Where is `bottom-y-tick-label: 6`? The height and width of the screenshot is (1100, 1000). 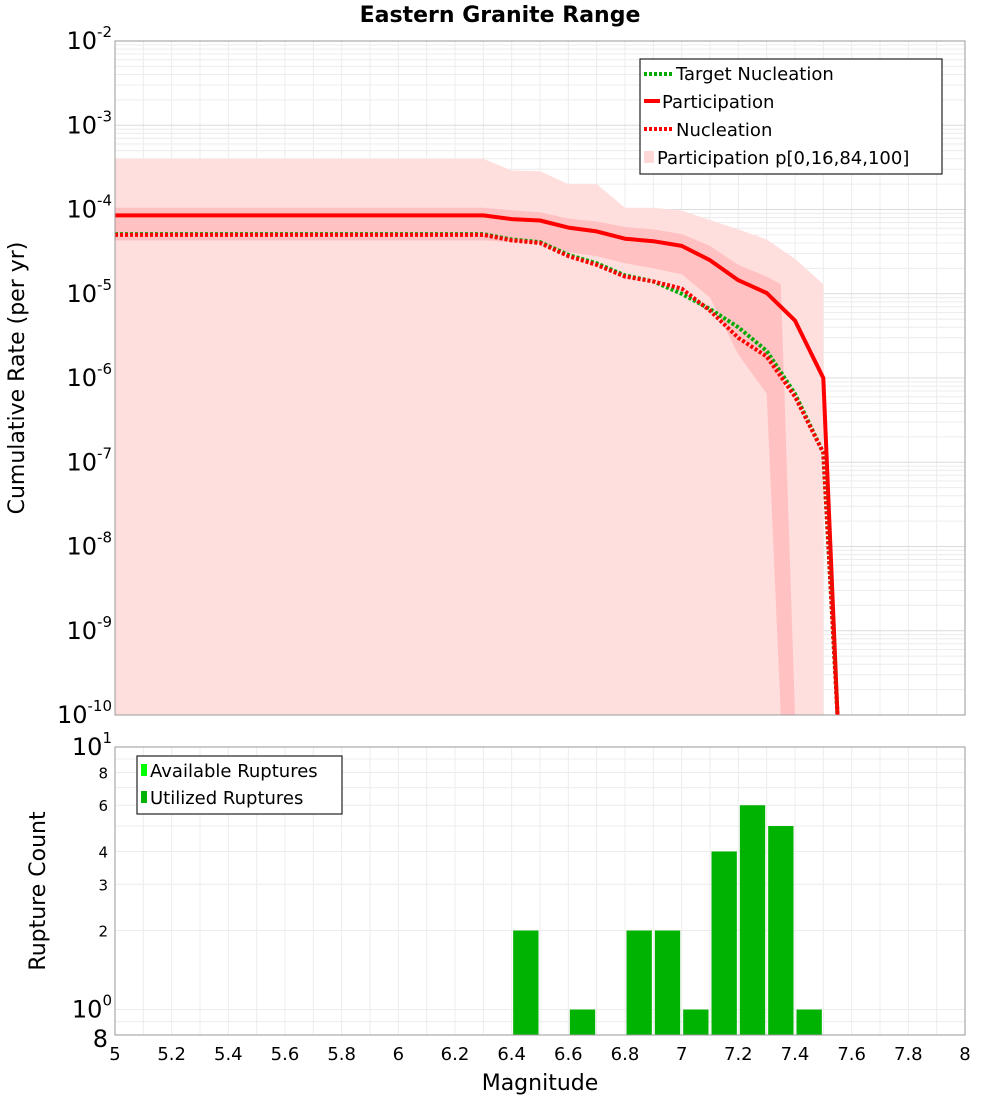 bottom-y-tick-label: 6 is located at coordinates (103, 806).